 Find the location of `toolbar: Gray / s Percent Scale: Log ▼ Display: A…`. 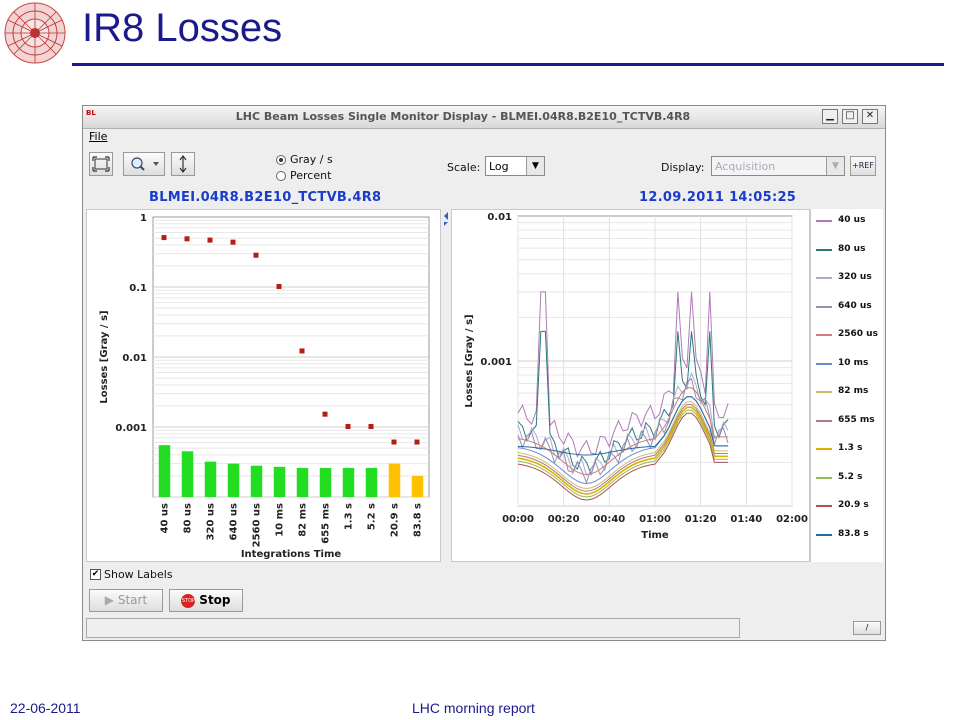

toolbar: Gray / s Percent Scale: Log ▼ Display: A… is located at coordinates (484, 166).